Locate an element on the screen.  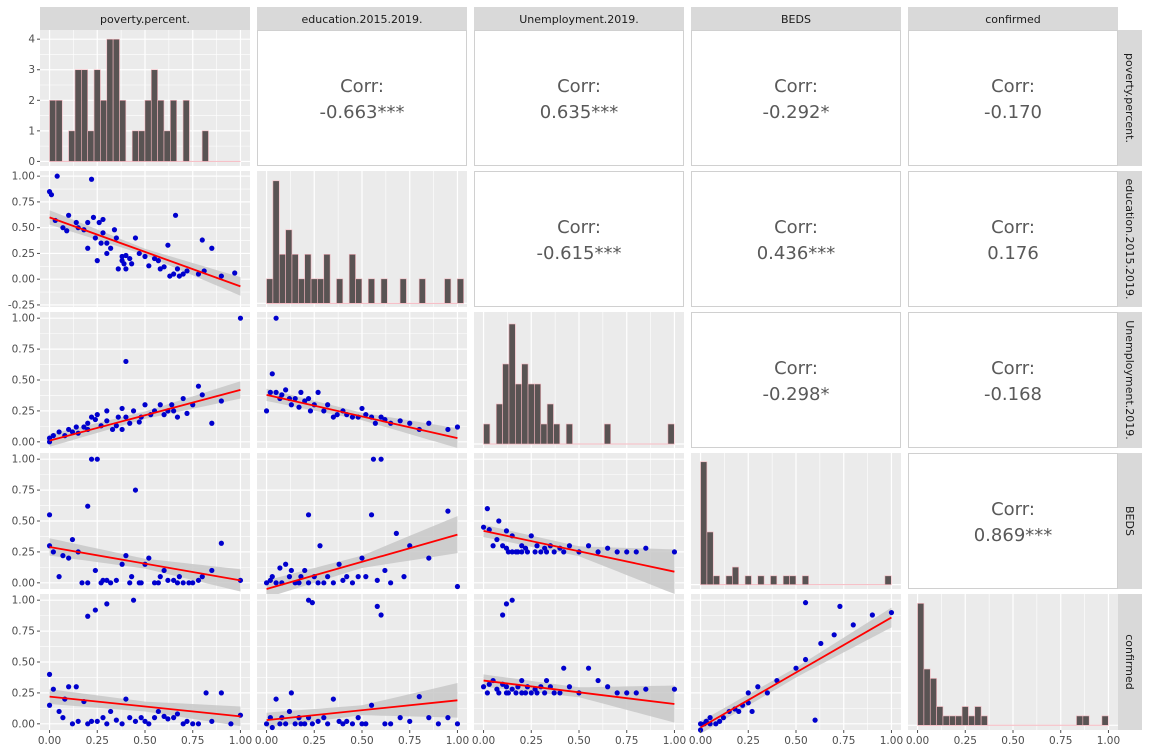
y-tick-label: 0.50 is located at coordinates (23, 522).